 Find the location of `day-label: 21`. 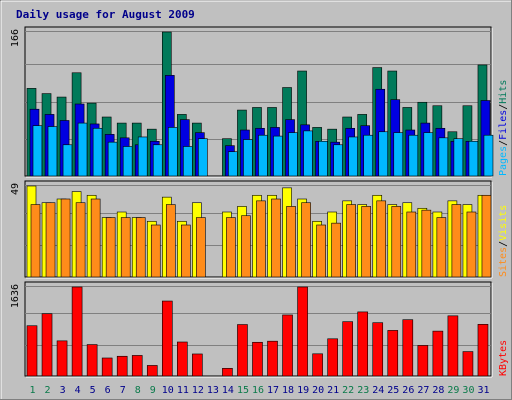

day-label: 21 is located at coordinates (333, 390).